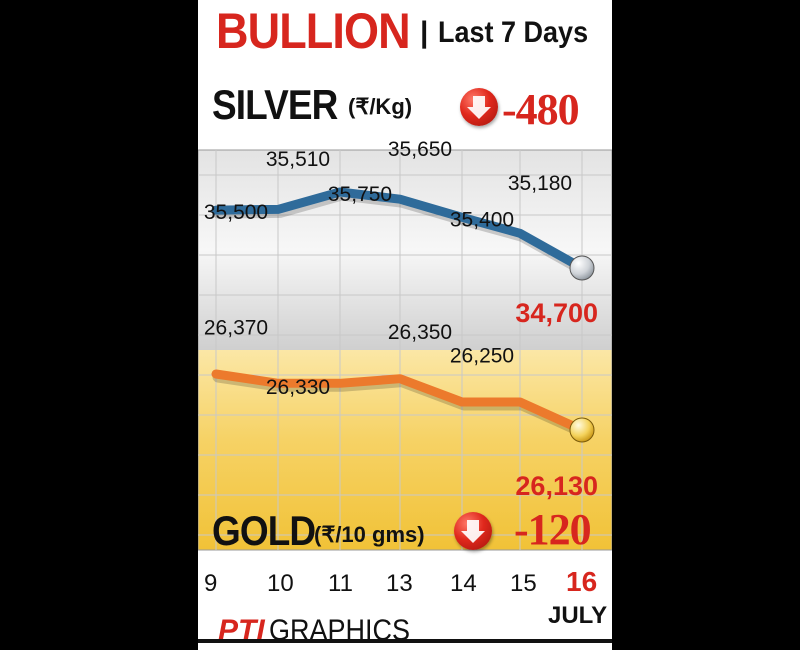  Describe the element at coordinates (582, 268) in the screenshot. I see `silver-latest-point` at that location.